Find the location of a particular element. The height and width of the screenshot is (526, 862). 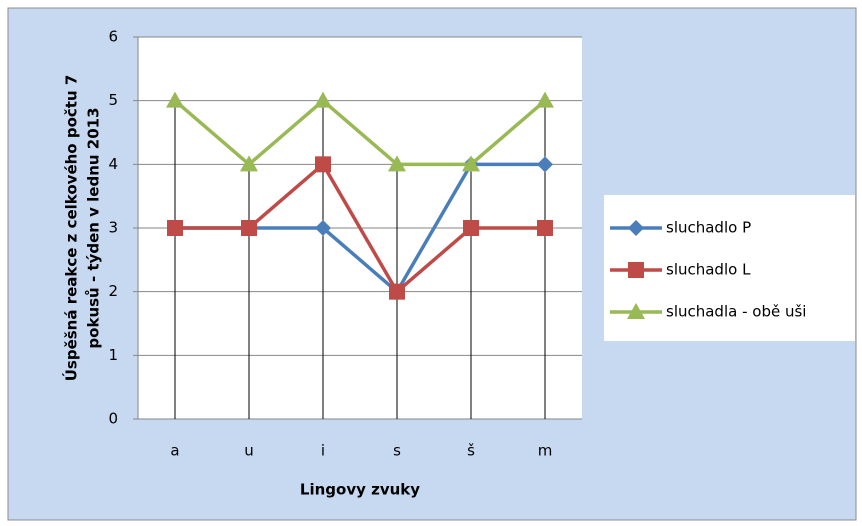

x-tick-label: s is located at coordinates (397, 451).